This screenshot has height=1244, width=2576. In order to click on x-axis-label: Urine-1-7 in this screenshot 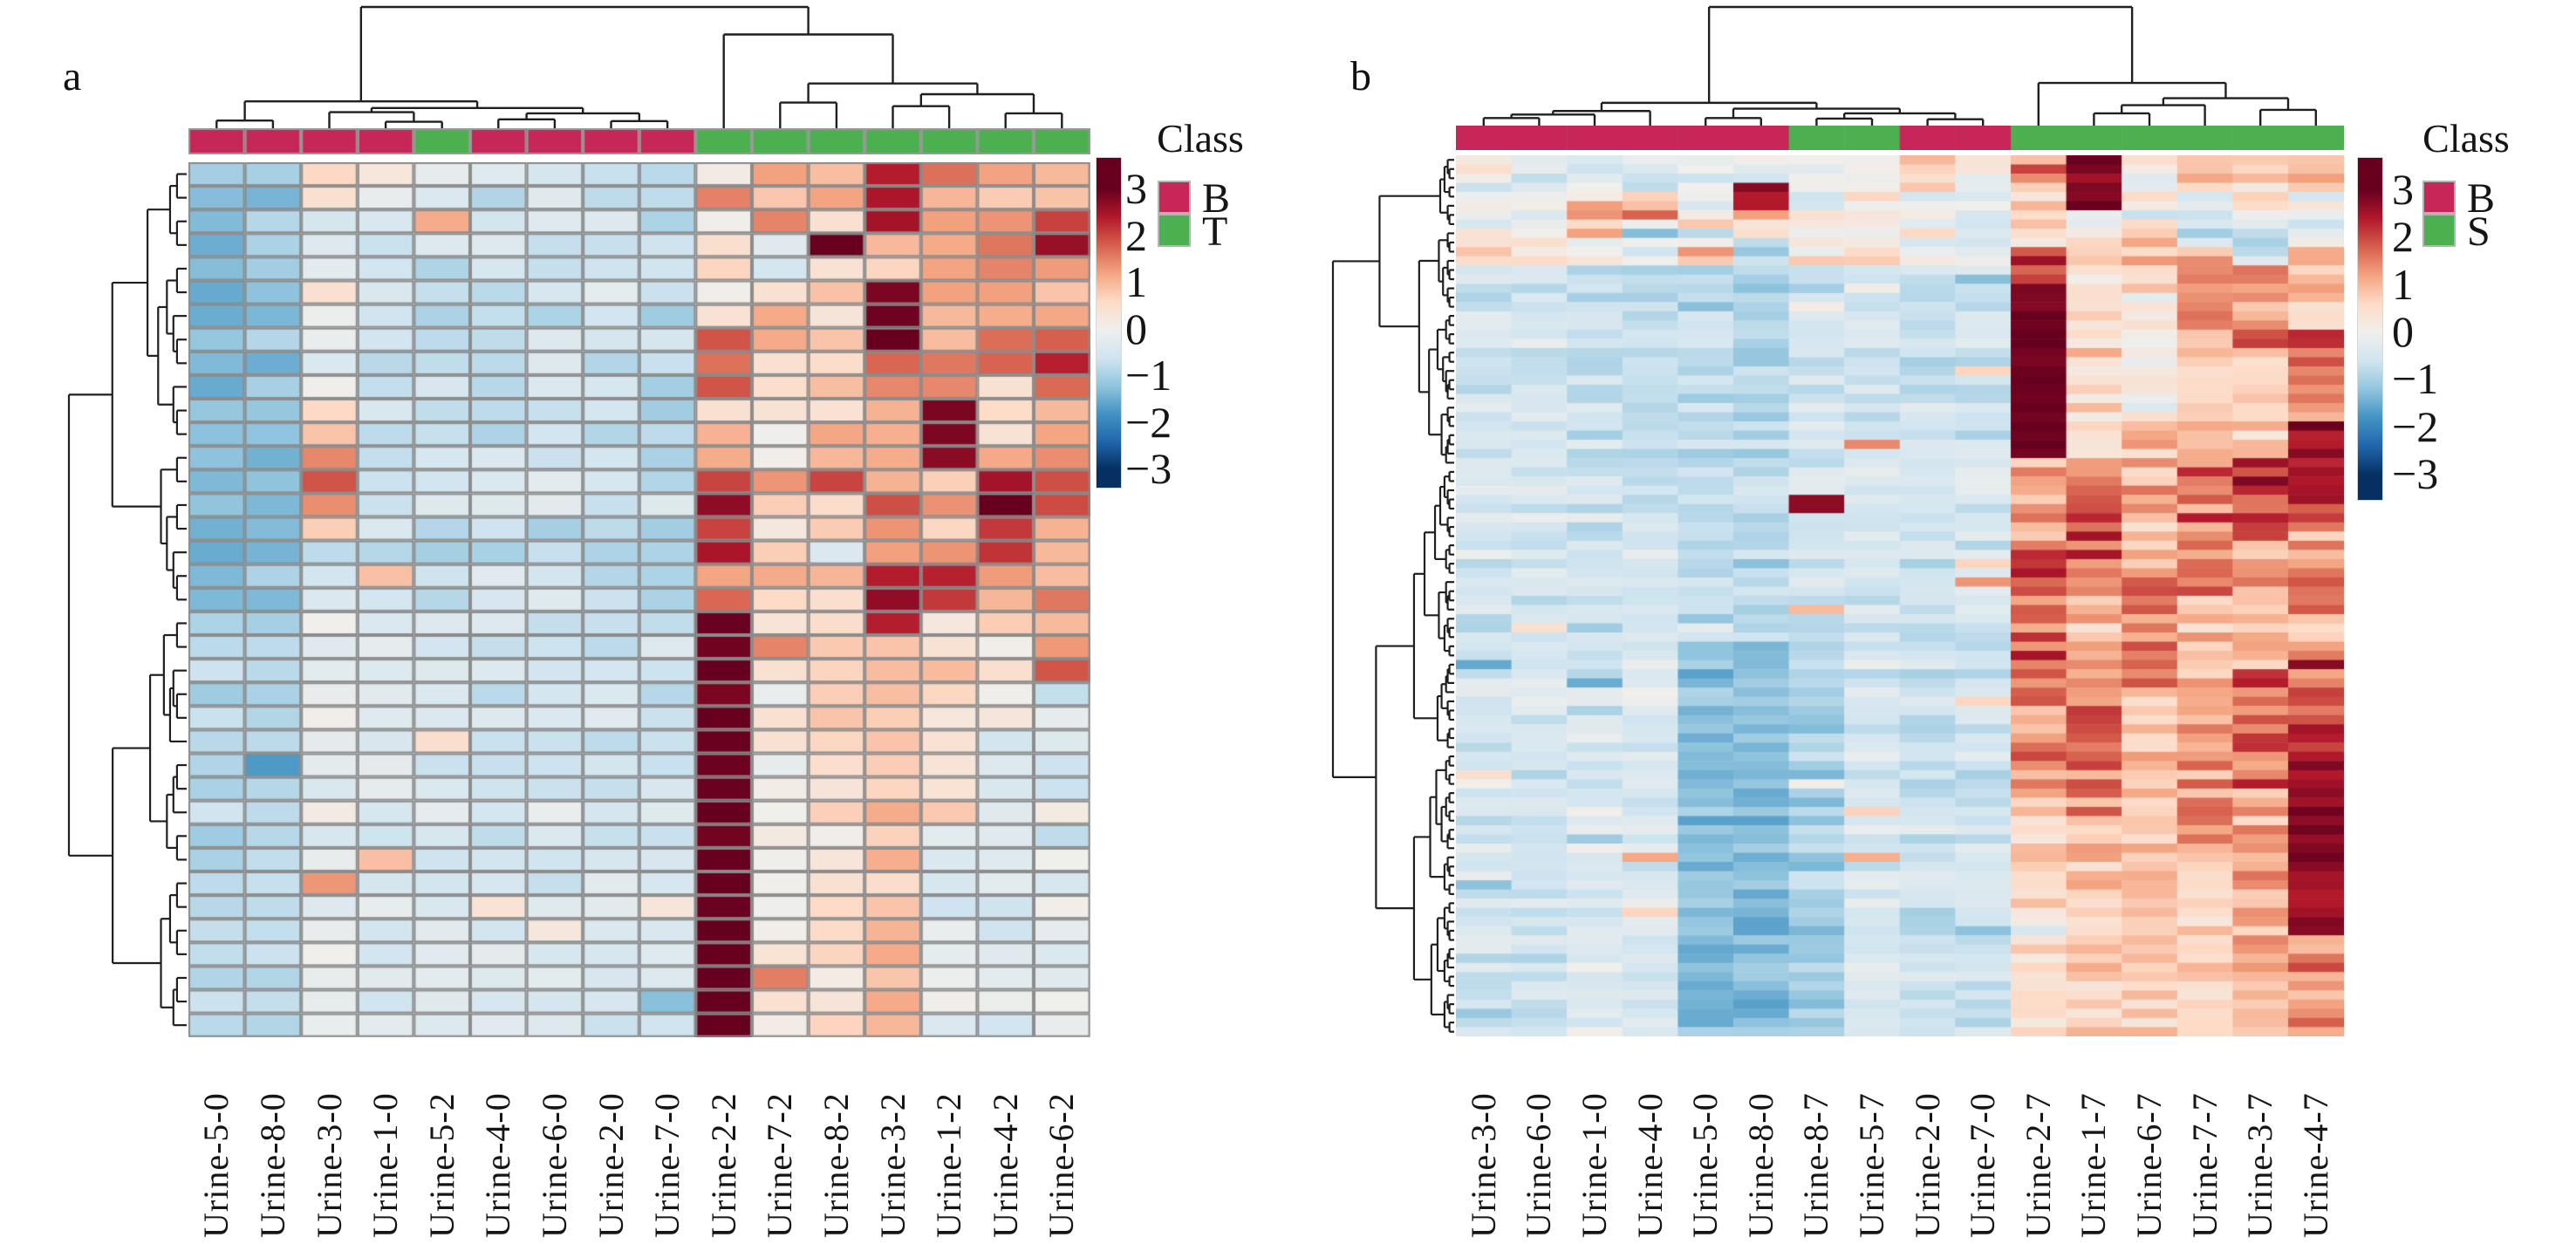, I will do `click(2094, 1165)`.